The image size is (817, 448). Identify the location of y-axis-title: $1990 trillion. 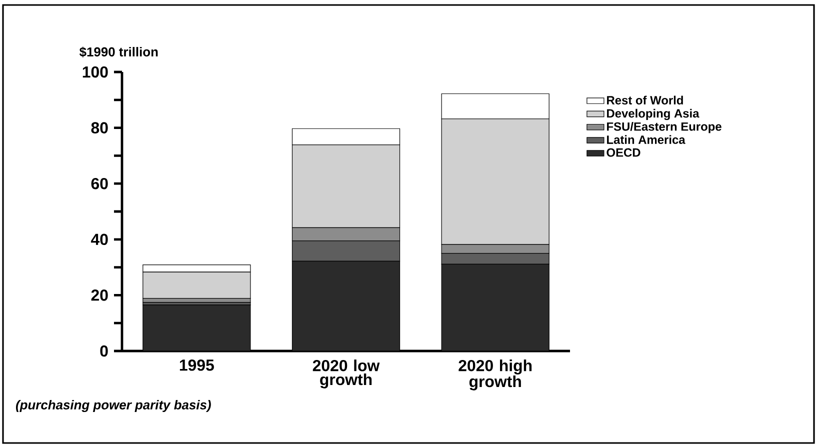
(118, 52).